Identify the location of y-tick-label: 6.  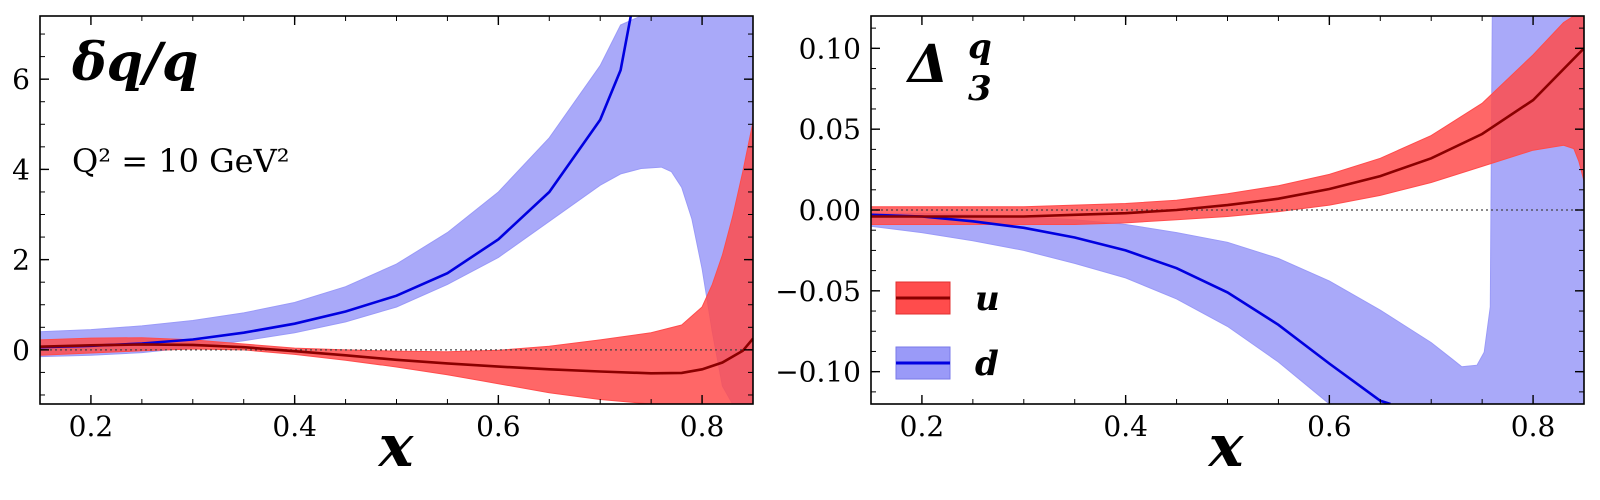
(21, 79).